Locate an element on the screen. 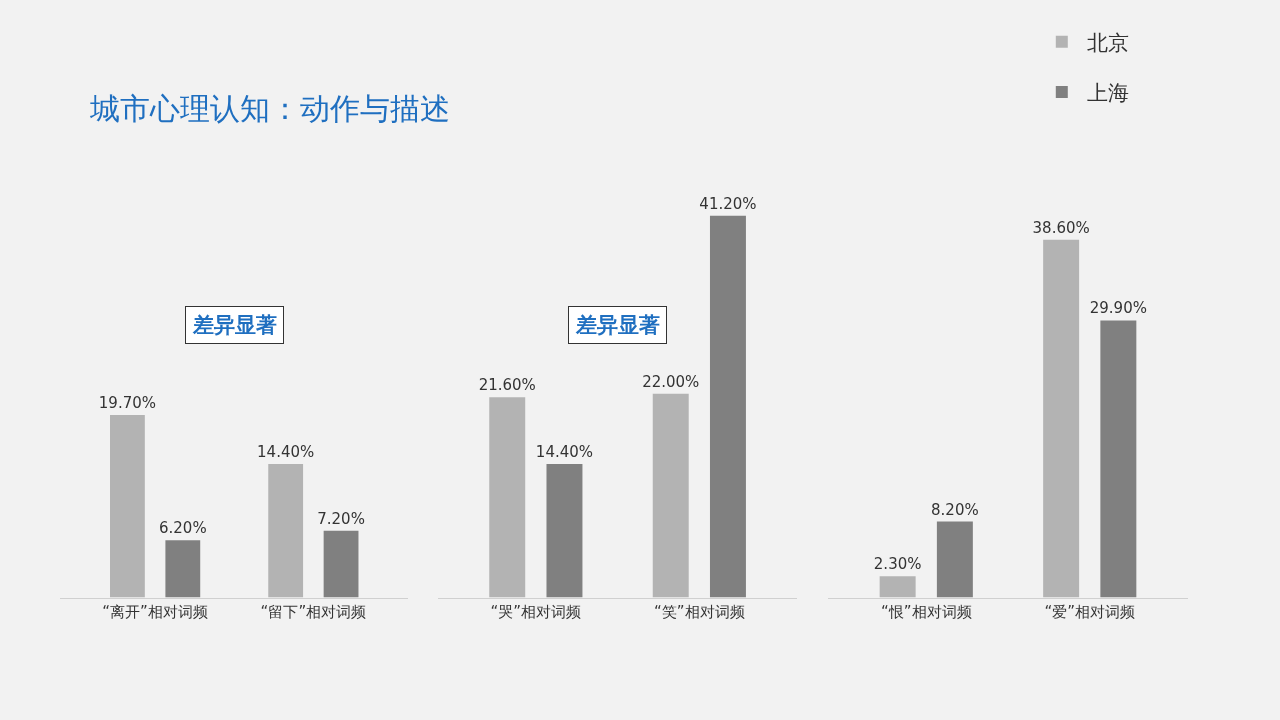 The image size is (1280, 720). data-label: 29.90% is located at coordinates (1118, 308).